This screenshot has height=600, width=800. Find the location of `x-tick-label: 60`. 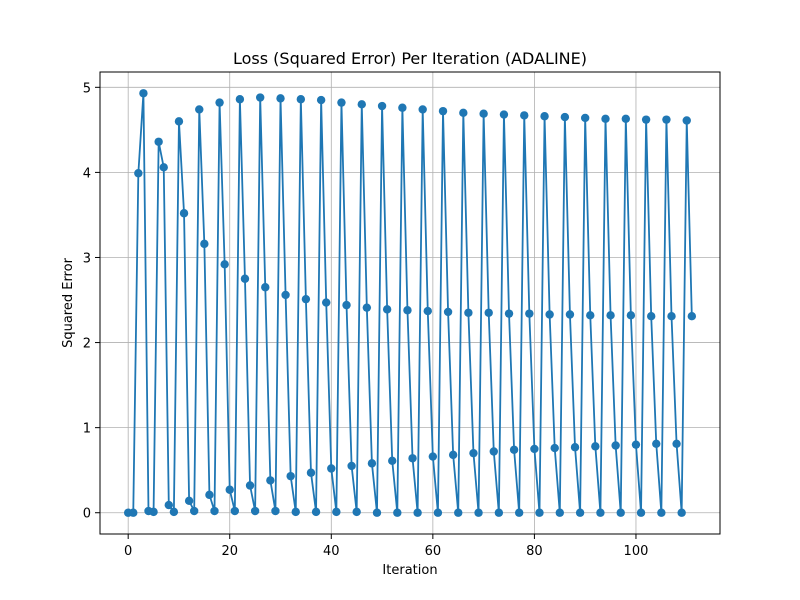

x-tick-label: 60 is located at coordinates (433, 551).